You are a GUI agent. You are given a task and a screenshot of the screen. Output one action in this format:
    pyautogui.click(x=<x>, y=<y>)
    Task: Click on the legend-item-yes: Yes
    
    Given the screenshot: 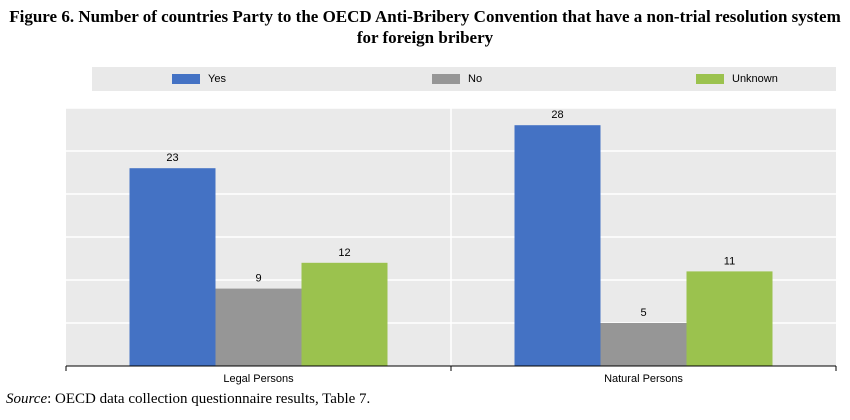 What is the action you would take?
    pyautogui.click(x=199, y=79)
    